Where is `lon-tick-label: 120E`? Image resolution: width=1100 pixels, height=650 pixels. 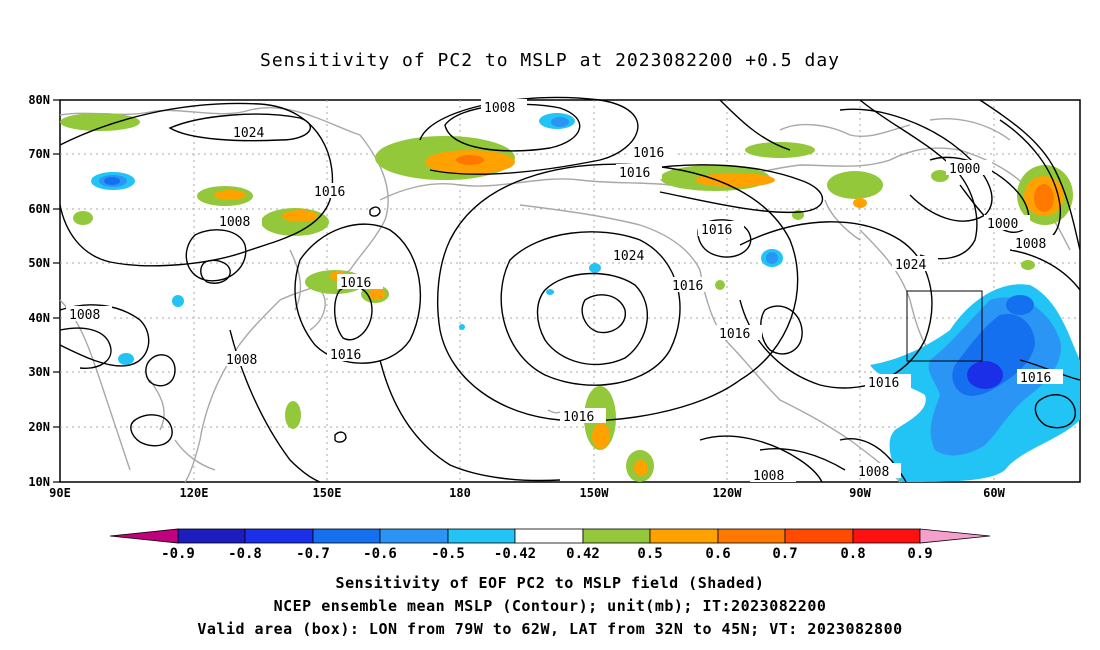 lon-tick-label: 120E is located at coordinates (194, 493).